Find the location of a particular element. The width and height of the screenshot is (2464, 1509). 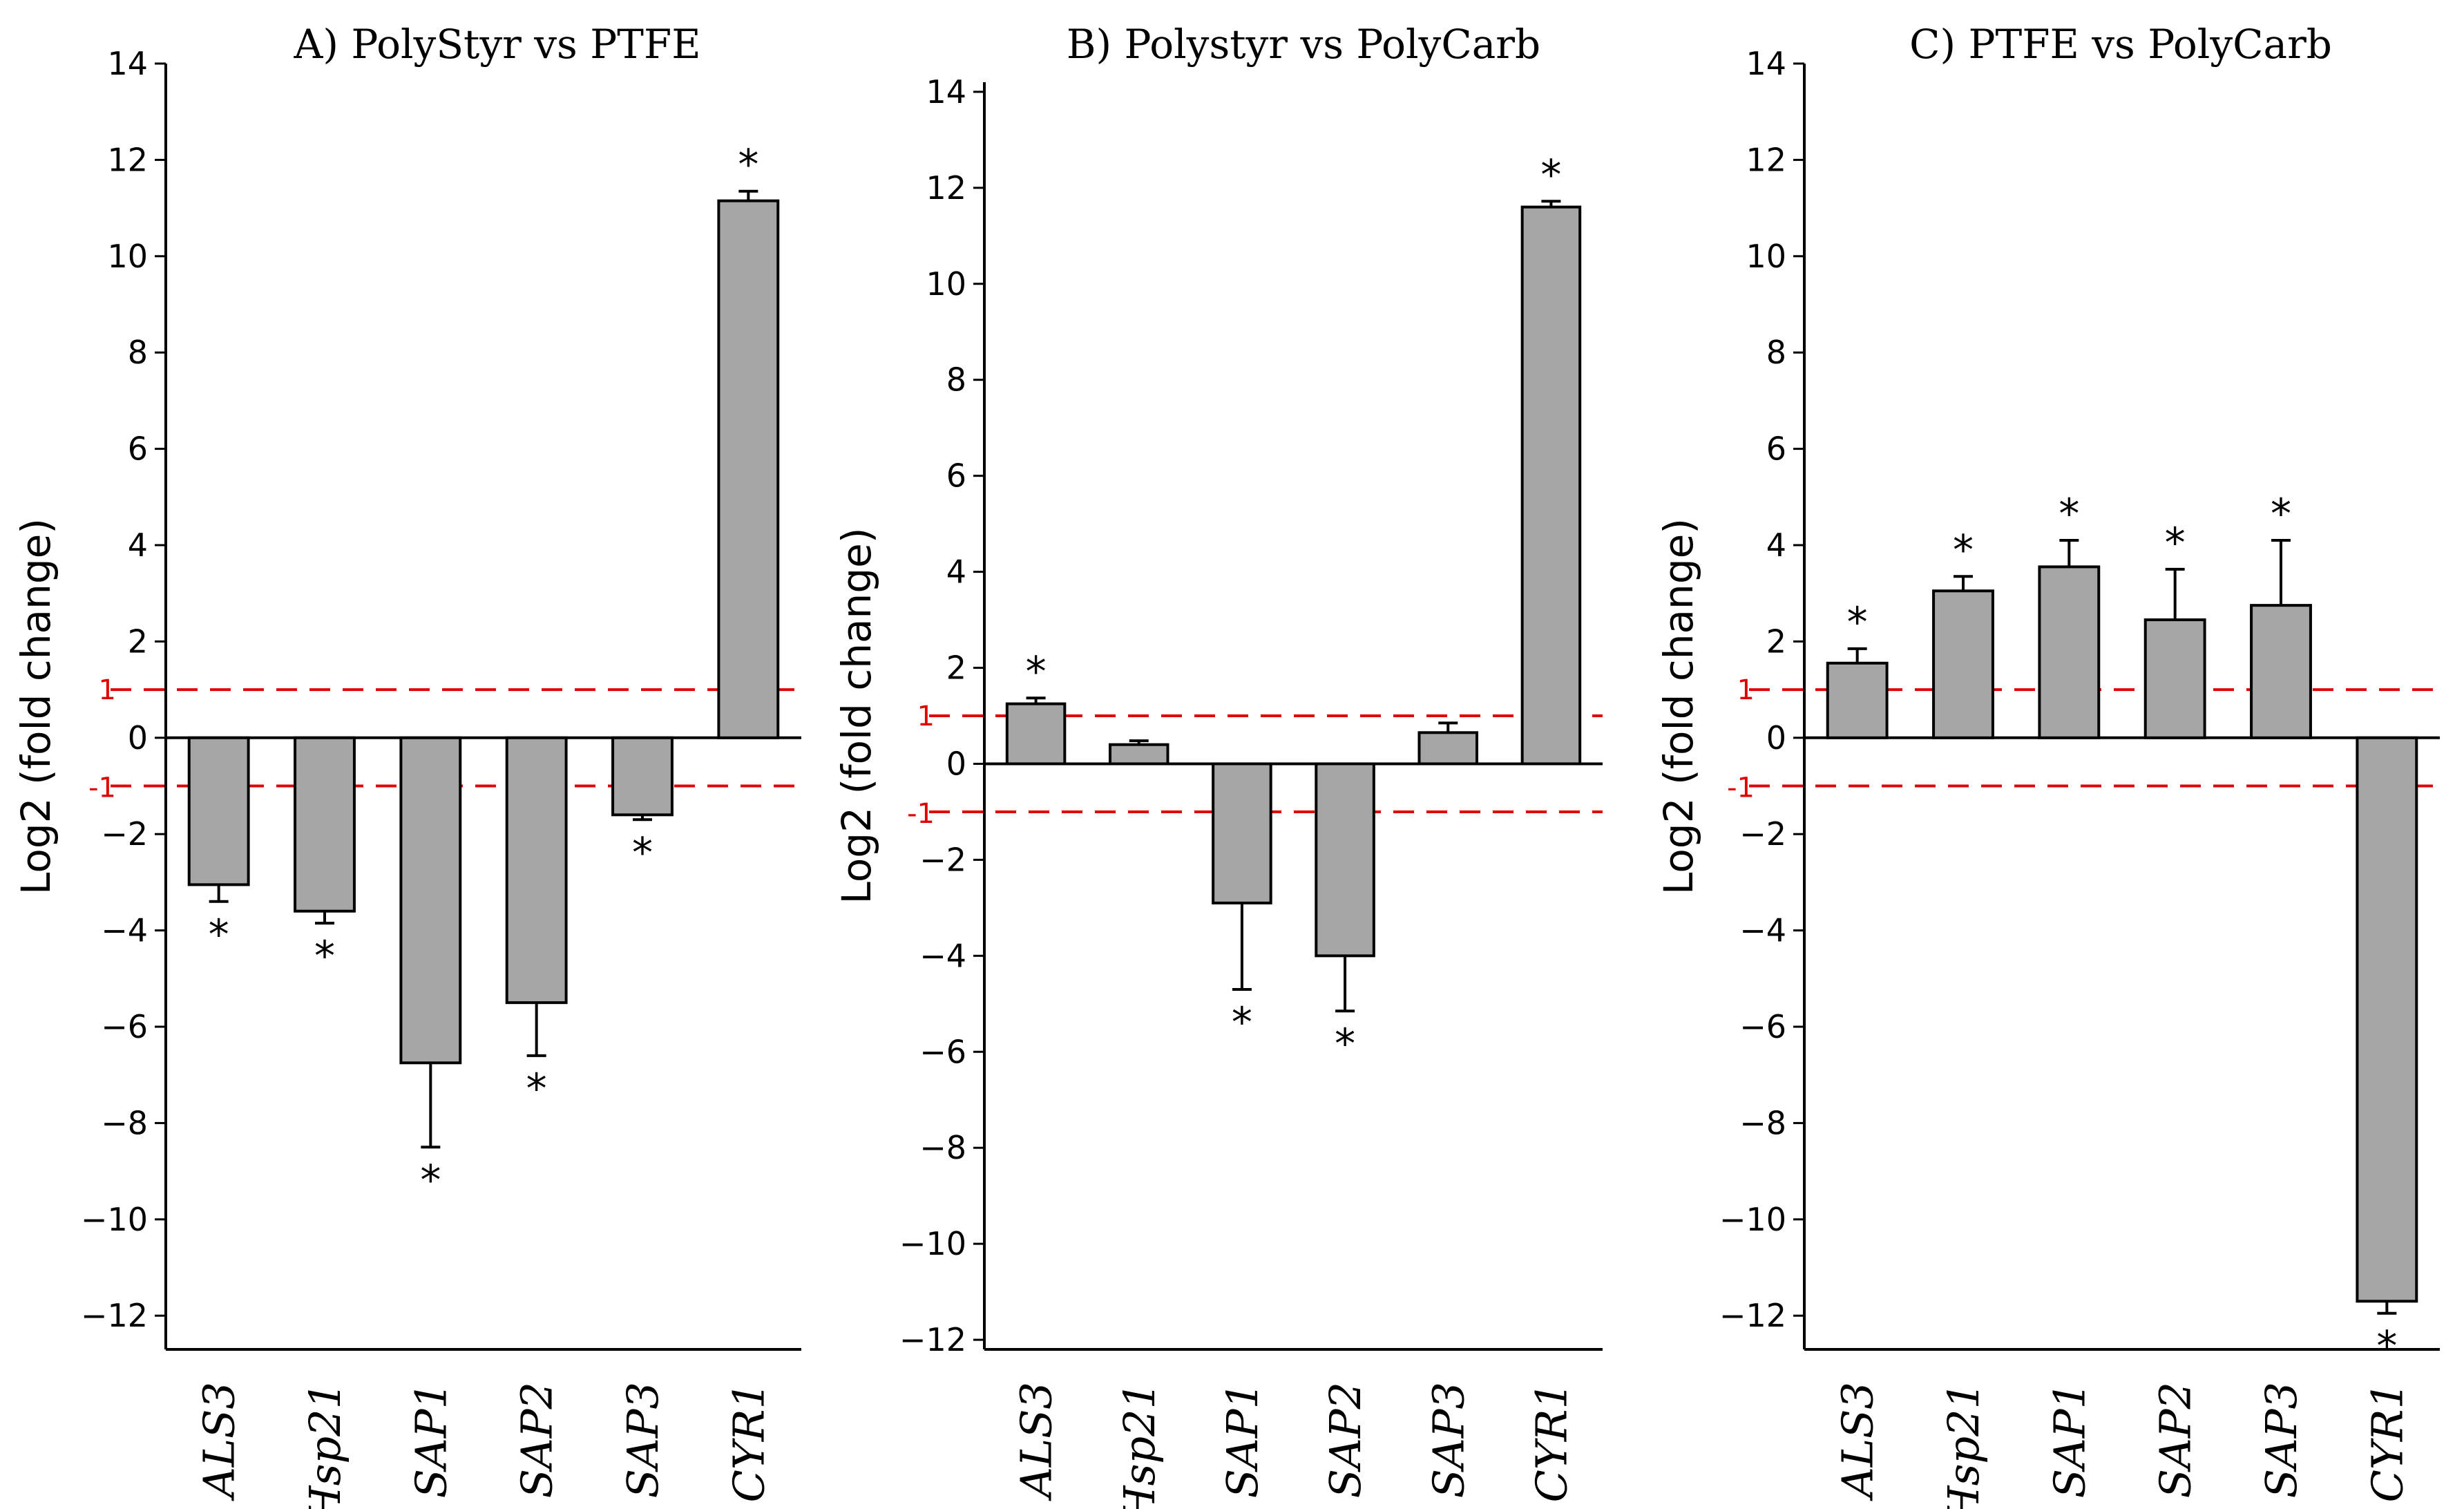

chart-title: B) Polystyr vs PolyCarb is located at coordinates (1303, 44).